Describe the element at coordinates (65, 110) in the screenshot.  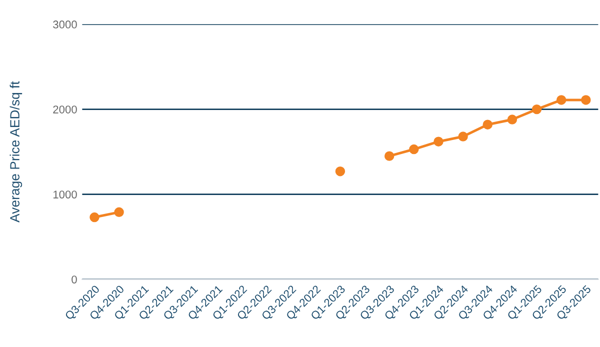
I see `y-tick-label: 2000` at that location.